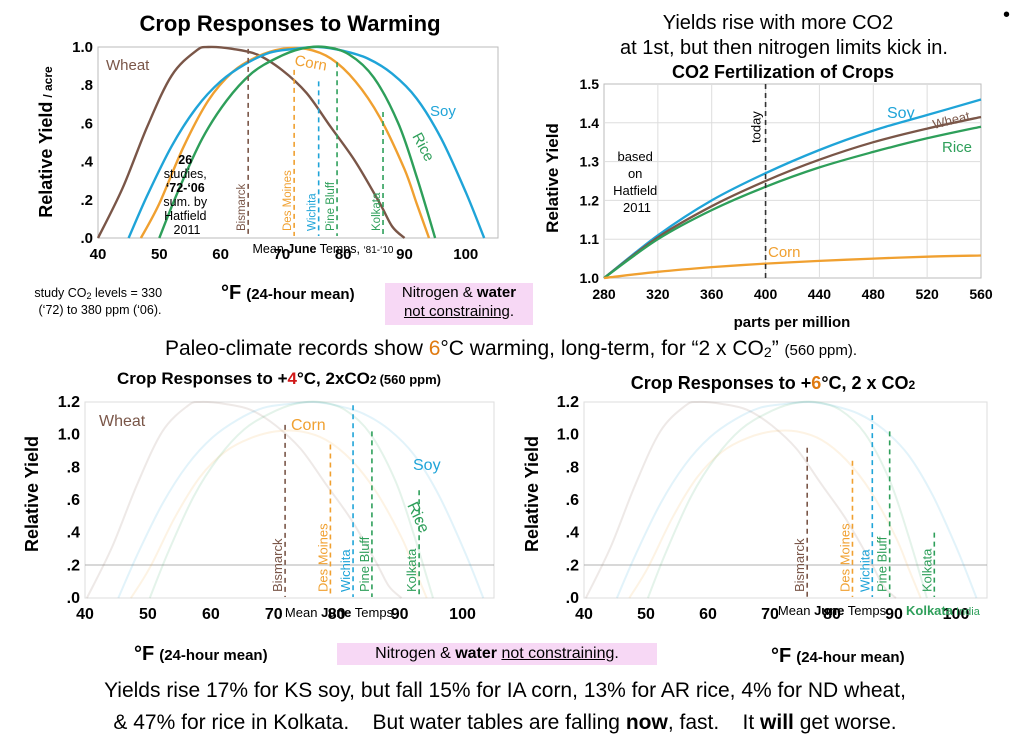 This screenshot has height=744, width=1023. I want to click on chart3-ytick: .2, so click(73, 565).